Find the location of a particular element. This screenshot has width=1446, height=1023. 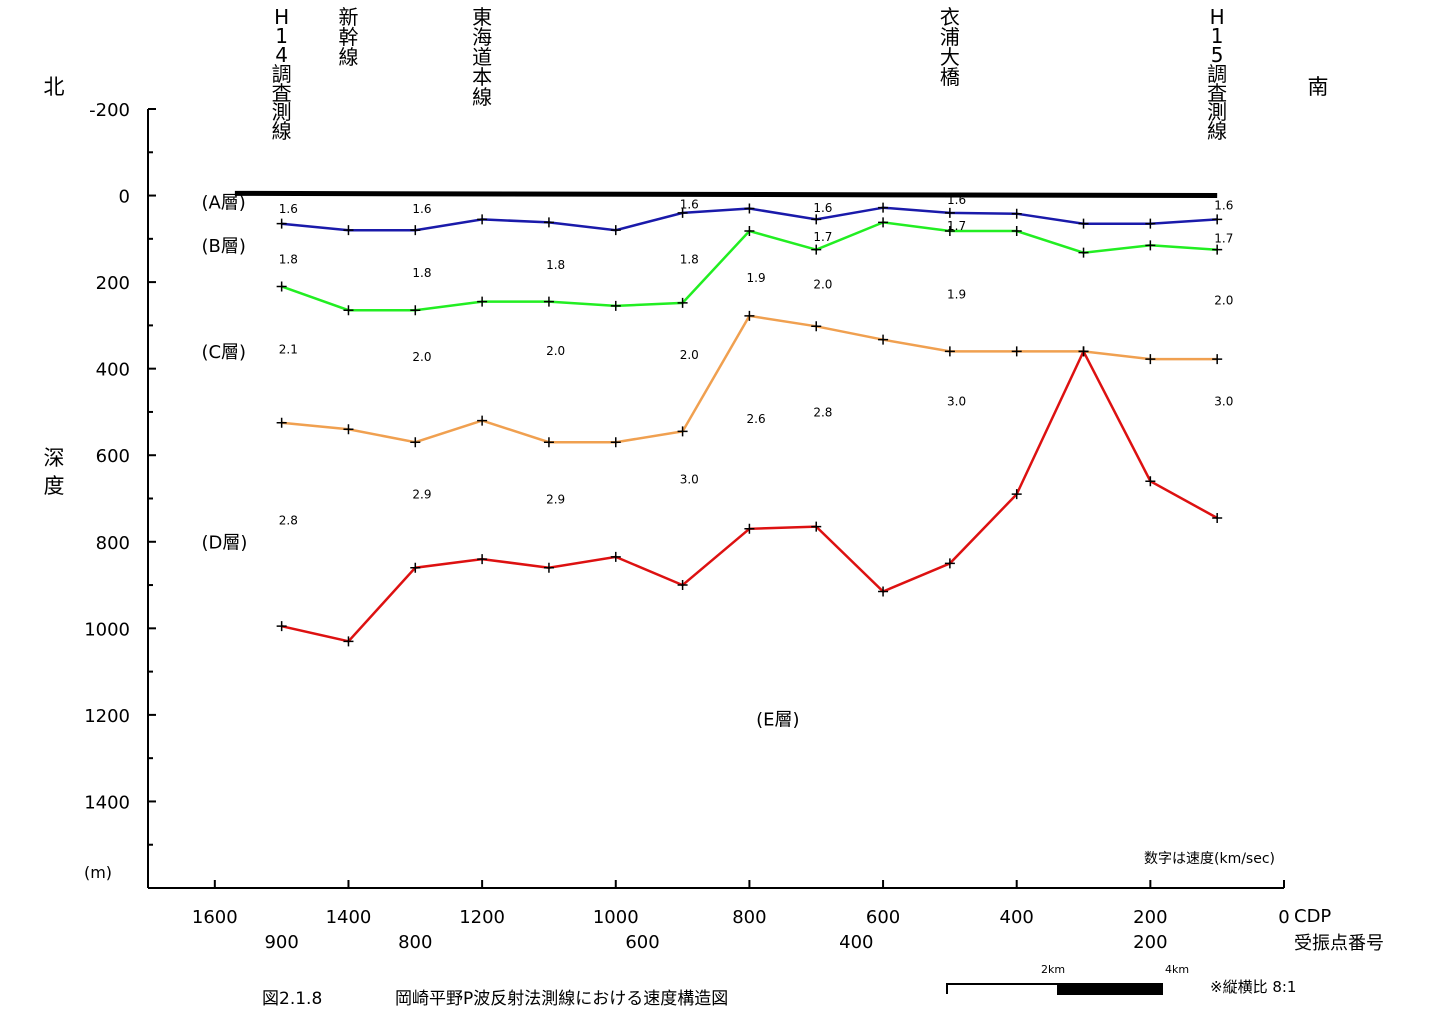

cdp-tick-label: 1600 is located at coordinates (215, 917).